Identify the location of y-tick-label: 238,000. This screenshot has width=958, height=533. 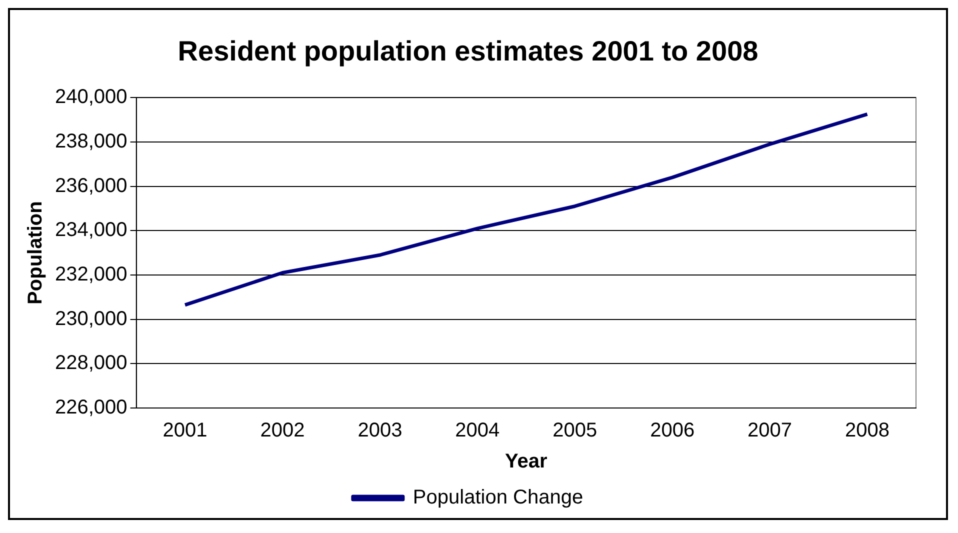
(91, 141).